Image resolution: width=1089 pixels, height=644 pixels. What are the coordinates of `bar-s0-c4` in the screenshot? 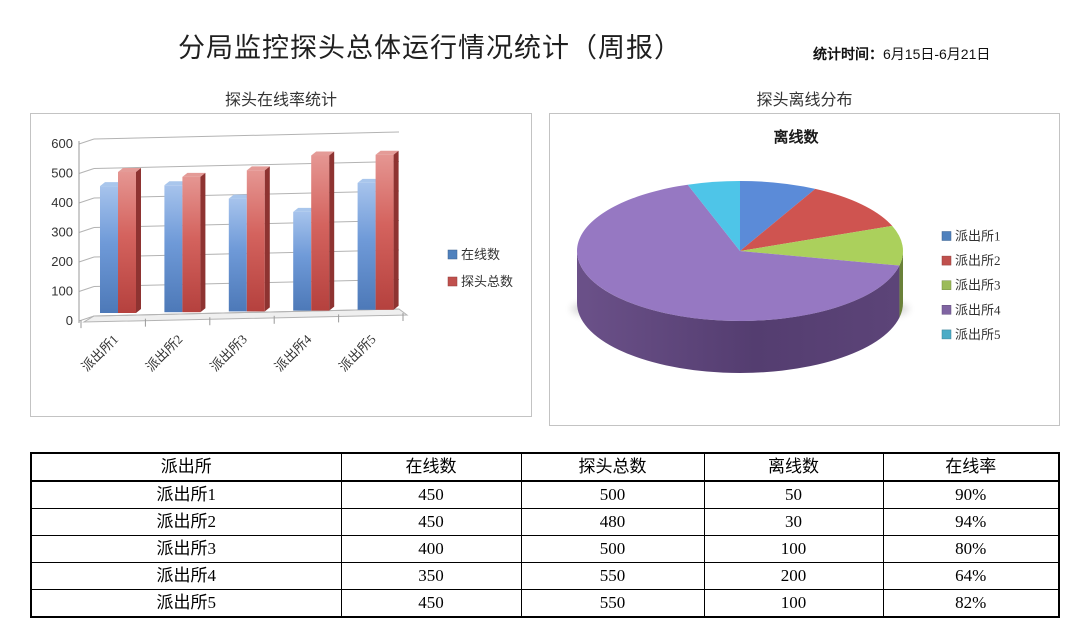 It's located at (369, 244).